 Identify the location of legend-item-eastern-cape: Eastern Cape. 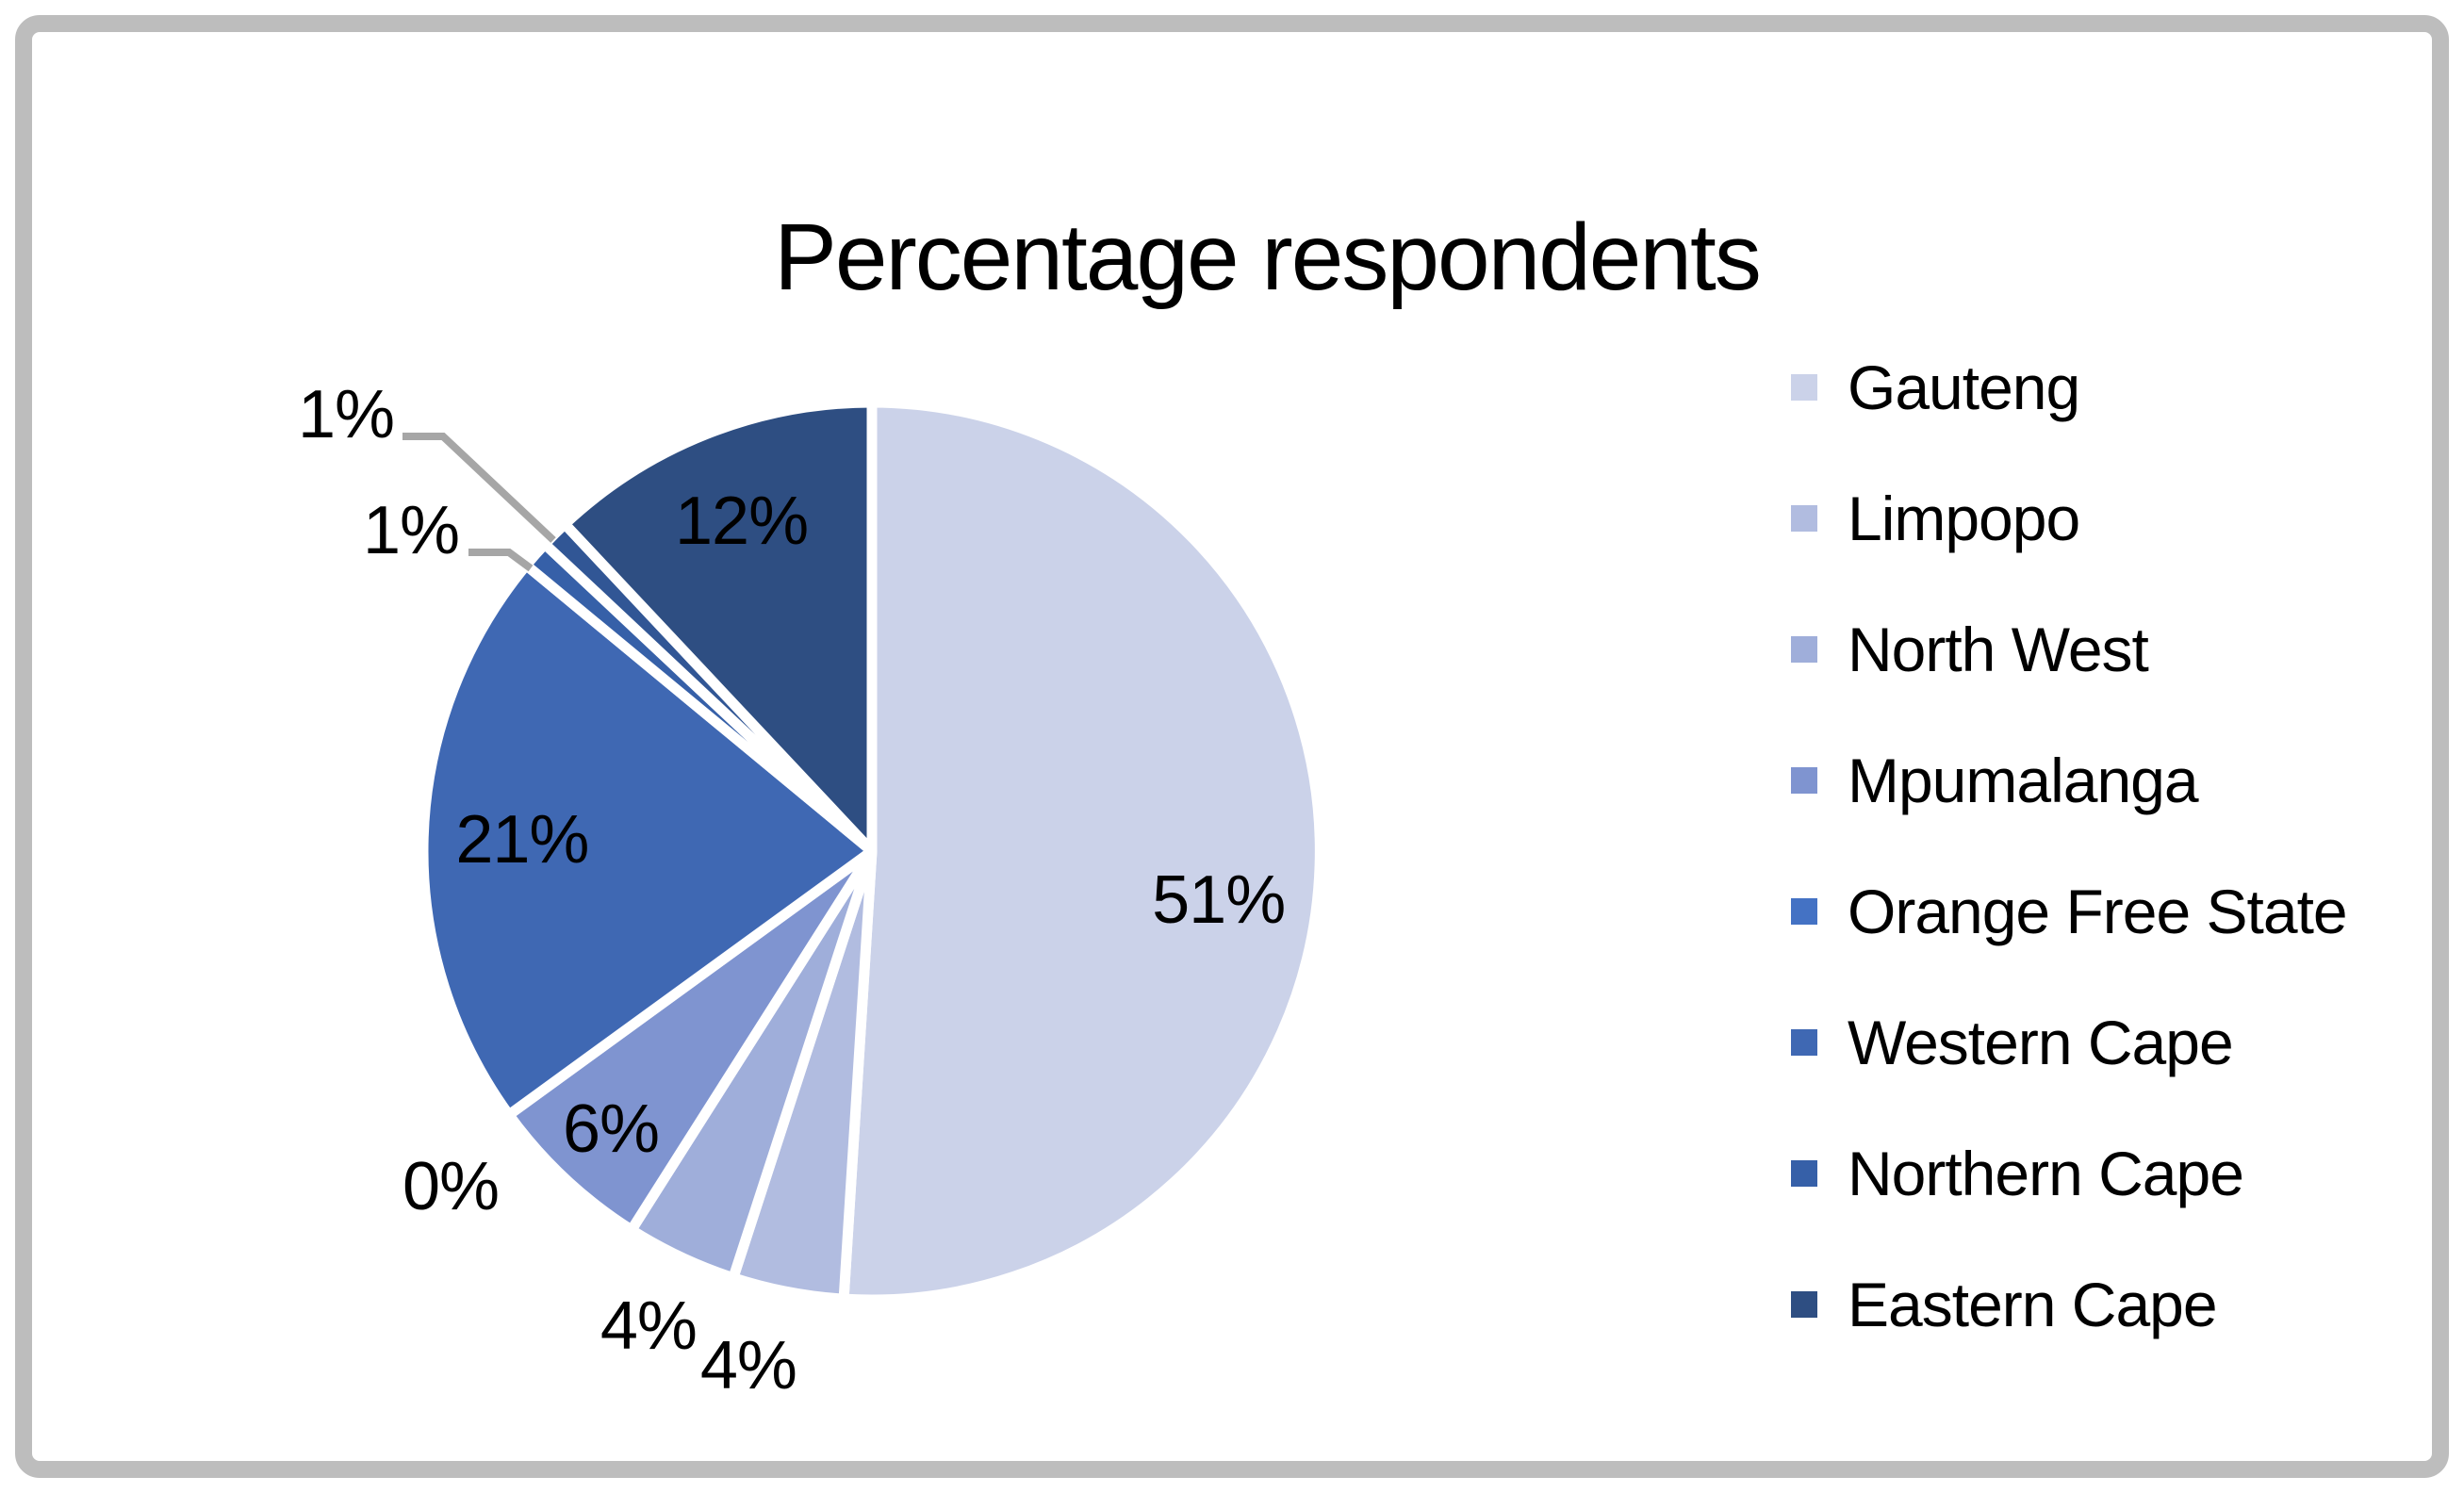
(2069, 1304).